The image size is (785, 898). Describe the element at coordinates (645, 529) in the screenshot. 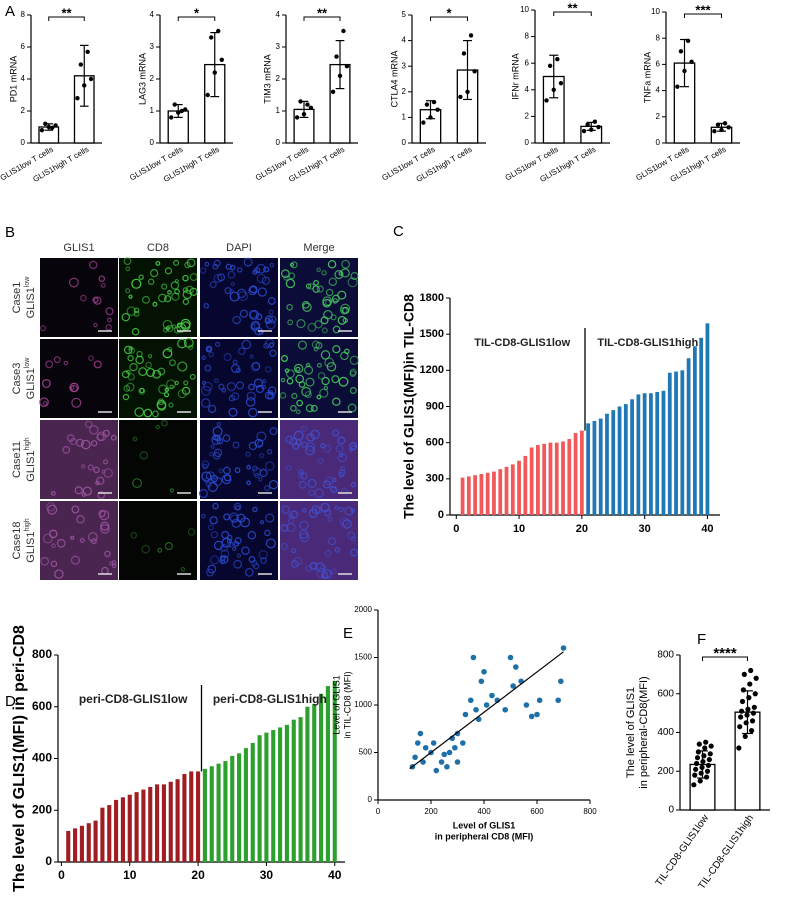

I see `x-tick-label: 30` at that location.